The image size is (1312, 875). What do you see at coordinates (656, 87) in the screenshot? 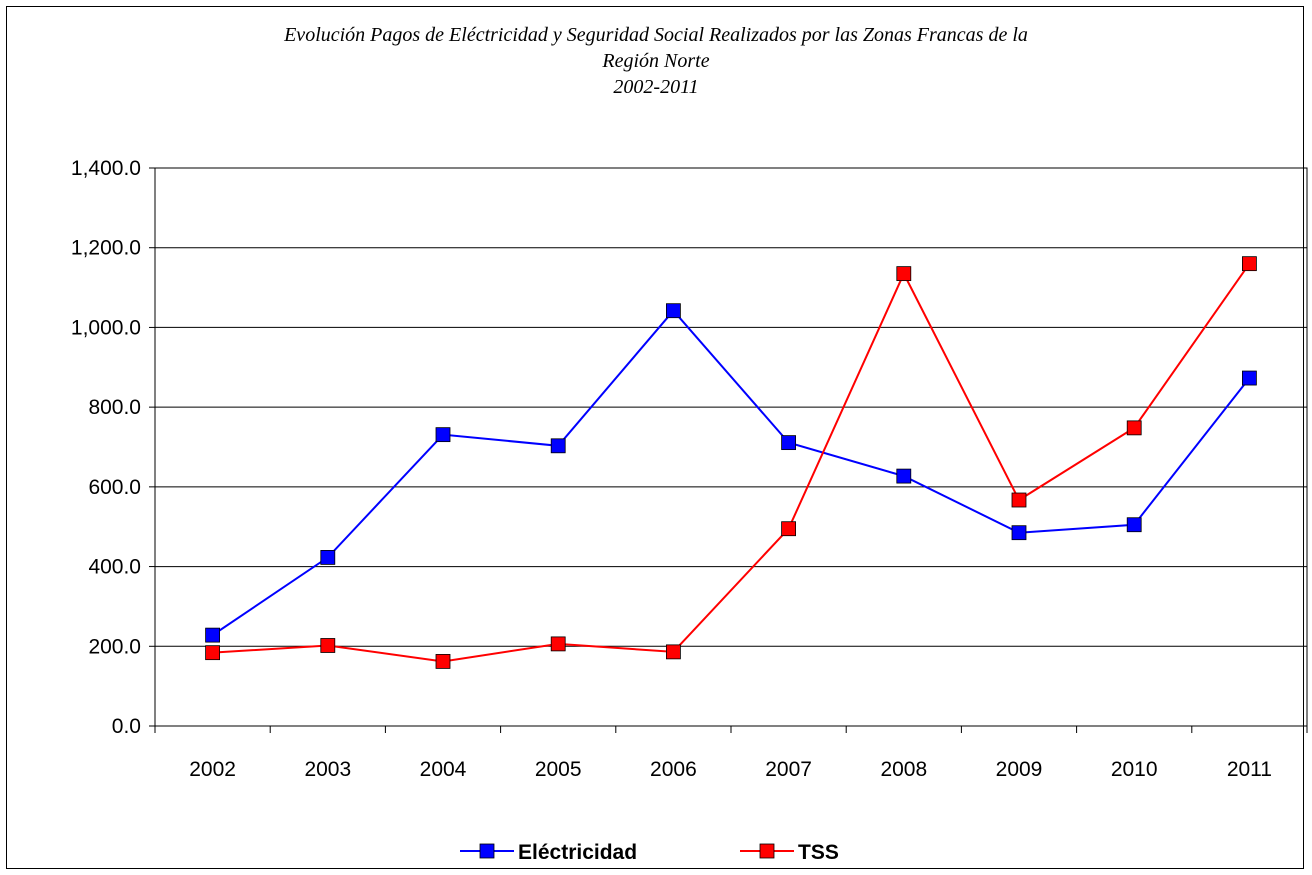
I see `chart-title-line-3: 2002-2011` at bounding box center [656, 87].